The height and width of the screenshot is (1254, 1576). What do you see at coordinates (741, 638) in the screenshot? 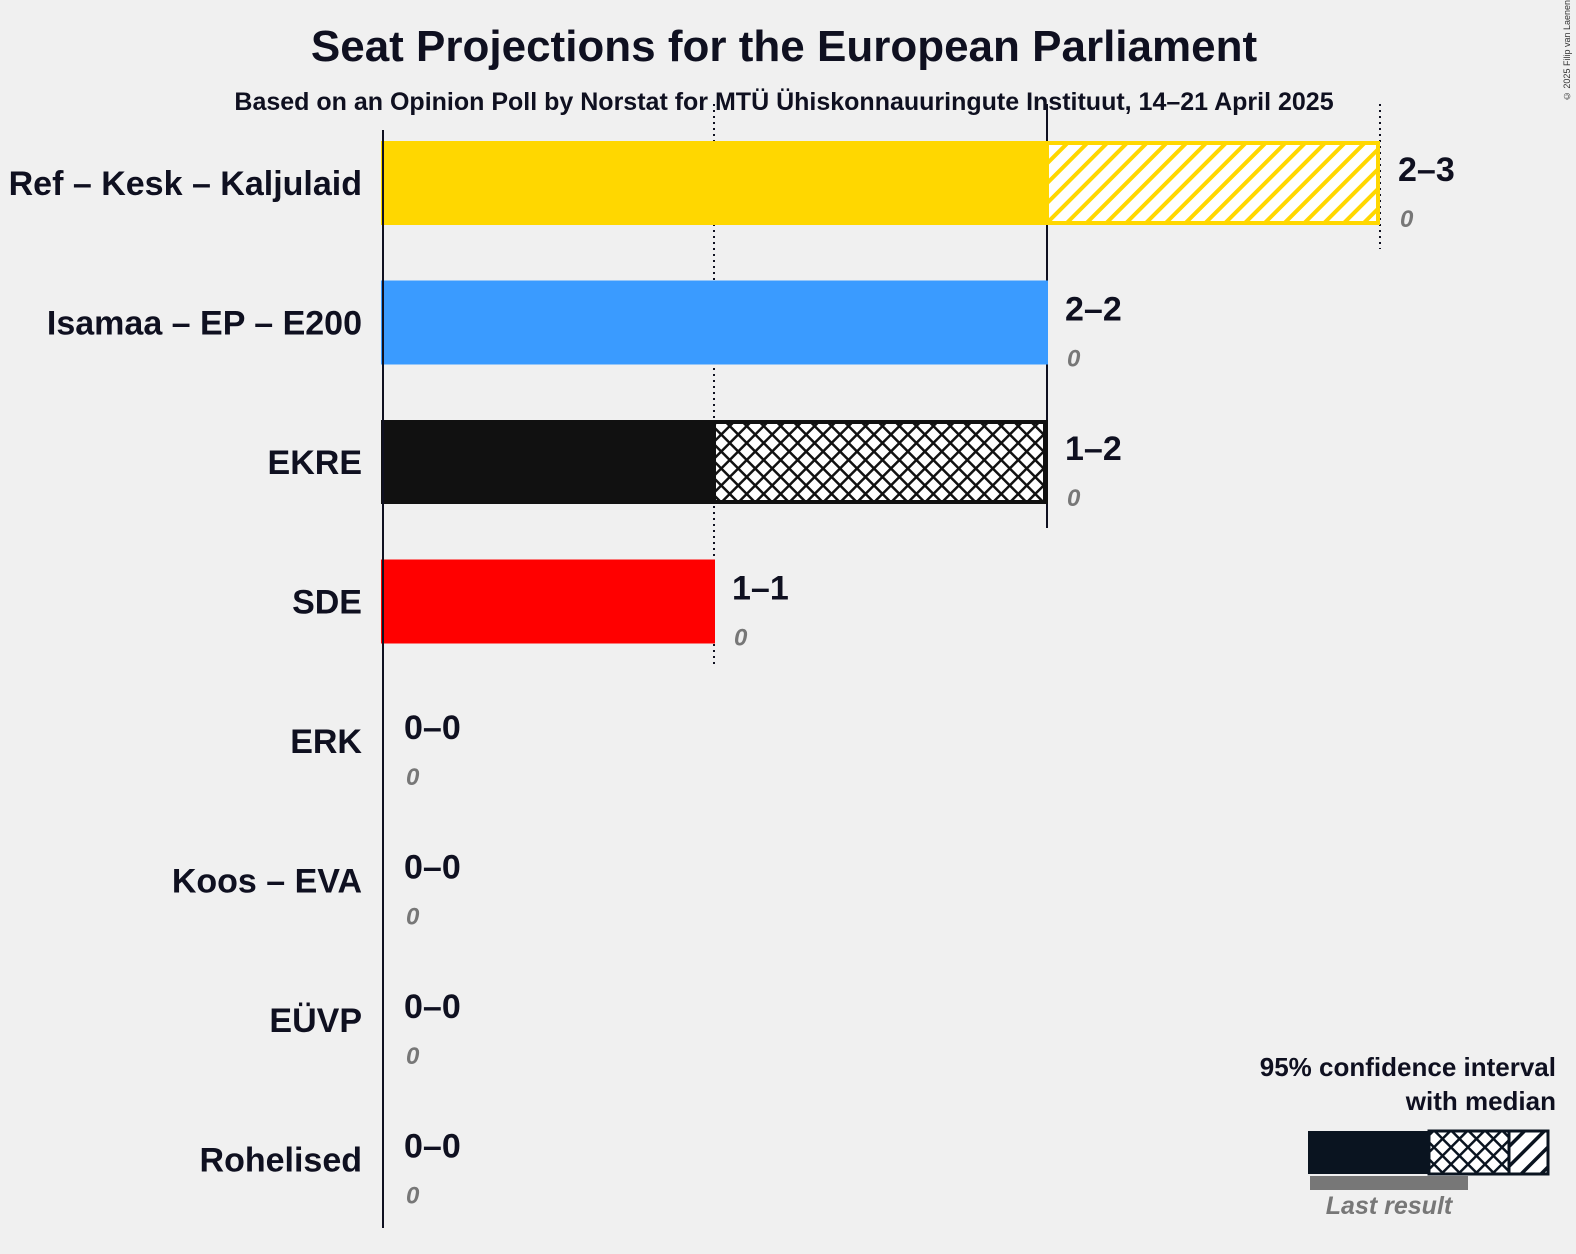
I see `last-result-label-3: 0` at bounding box center [741, 638].